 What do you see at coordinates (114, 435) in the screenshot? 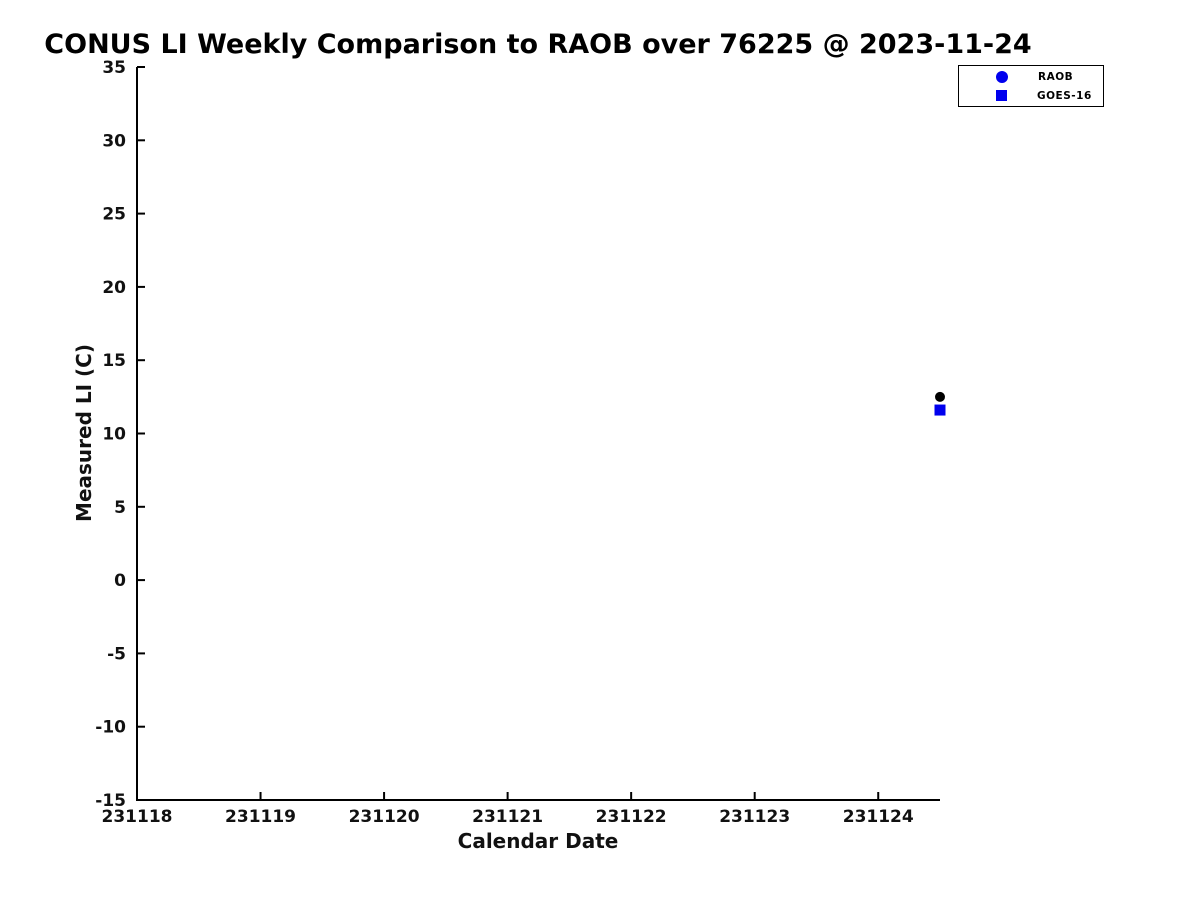
I see `y-tick-label: 10` at bounding box center [114, 435].